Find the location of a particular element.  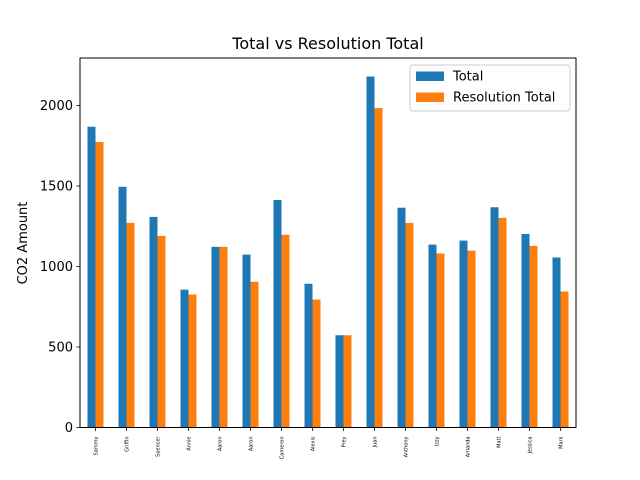

y-tick-label: 1500 is located at coordinates (56, 186).